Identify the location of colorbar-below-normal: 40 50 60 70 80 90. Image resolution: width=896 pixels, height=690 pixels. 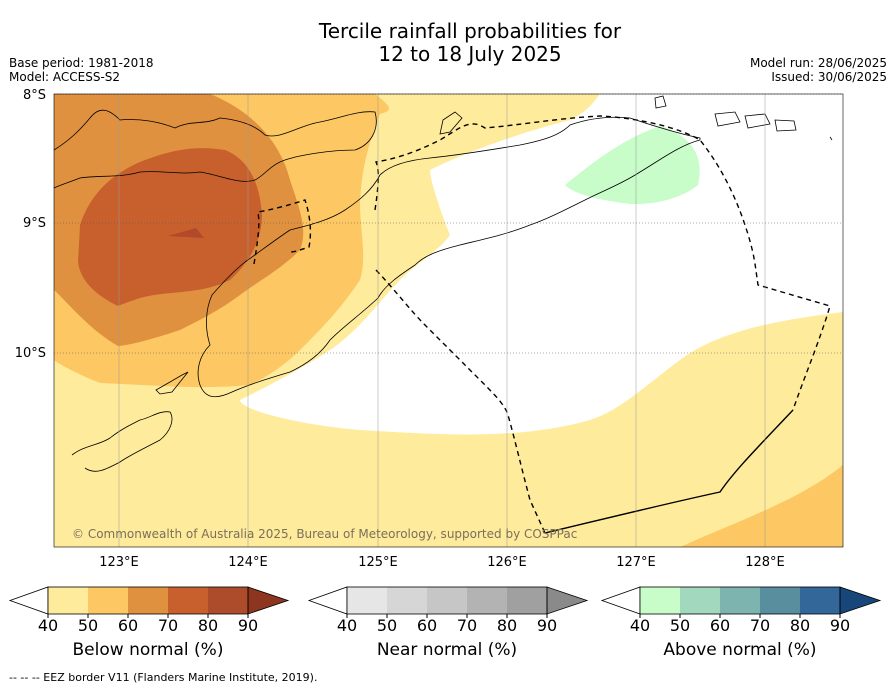
(149, 610).